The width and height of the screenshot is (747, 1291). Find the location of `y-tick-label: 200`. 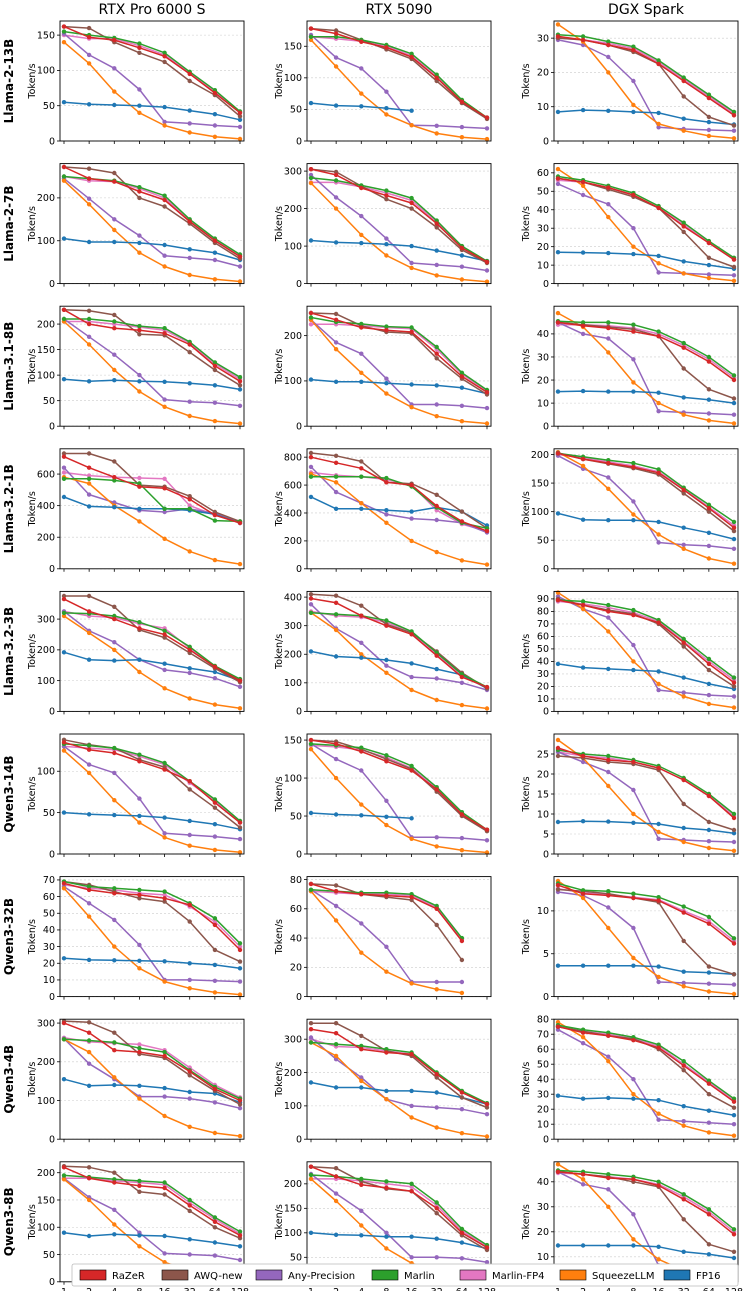

y-tick-label: 200 is located at coordinates (293, 1184).